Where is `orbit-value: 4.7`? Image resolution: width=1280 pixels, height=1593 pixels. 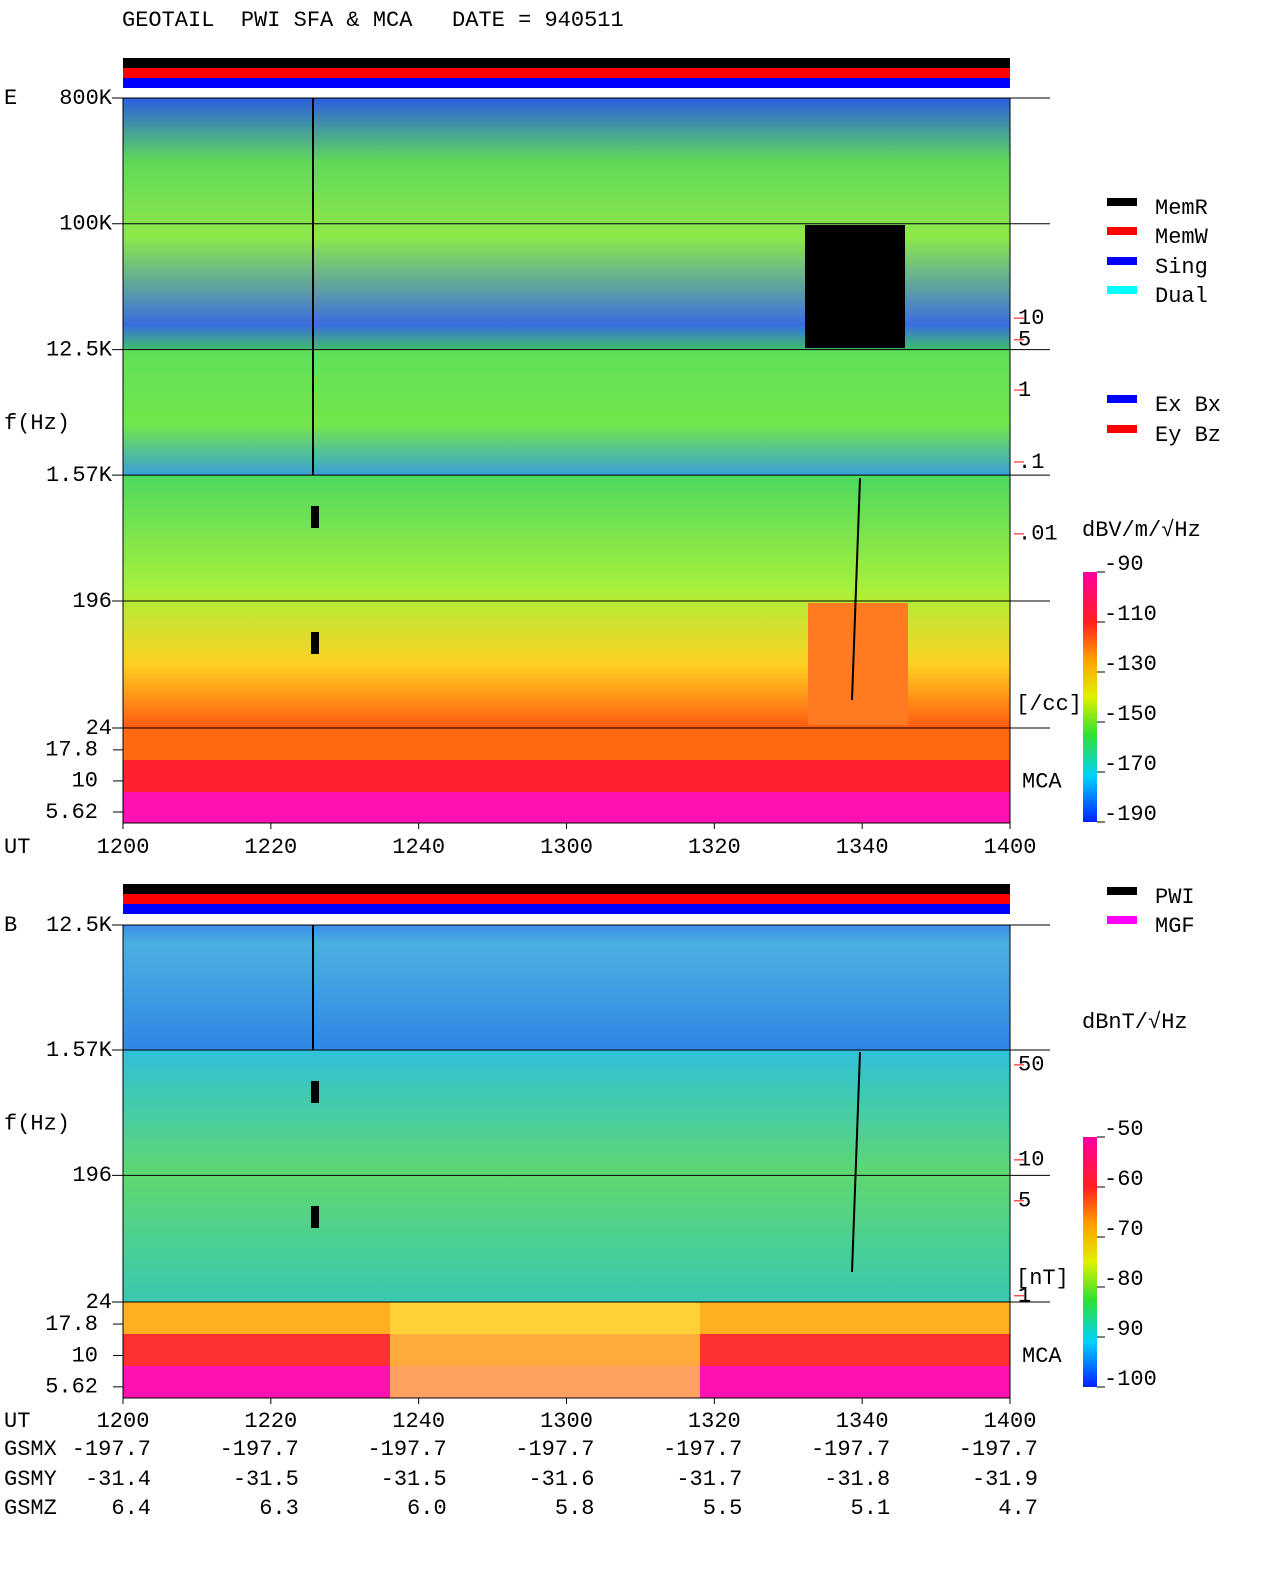
orbit-value: 4.7 is located at coordinates (1018, 1508).